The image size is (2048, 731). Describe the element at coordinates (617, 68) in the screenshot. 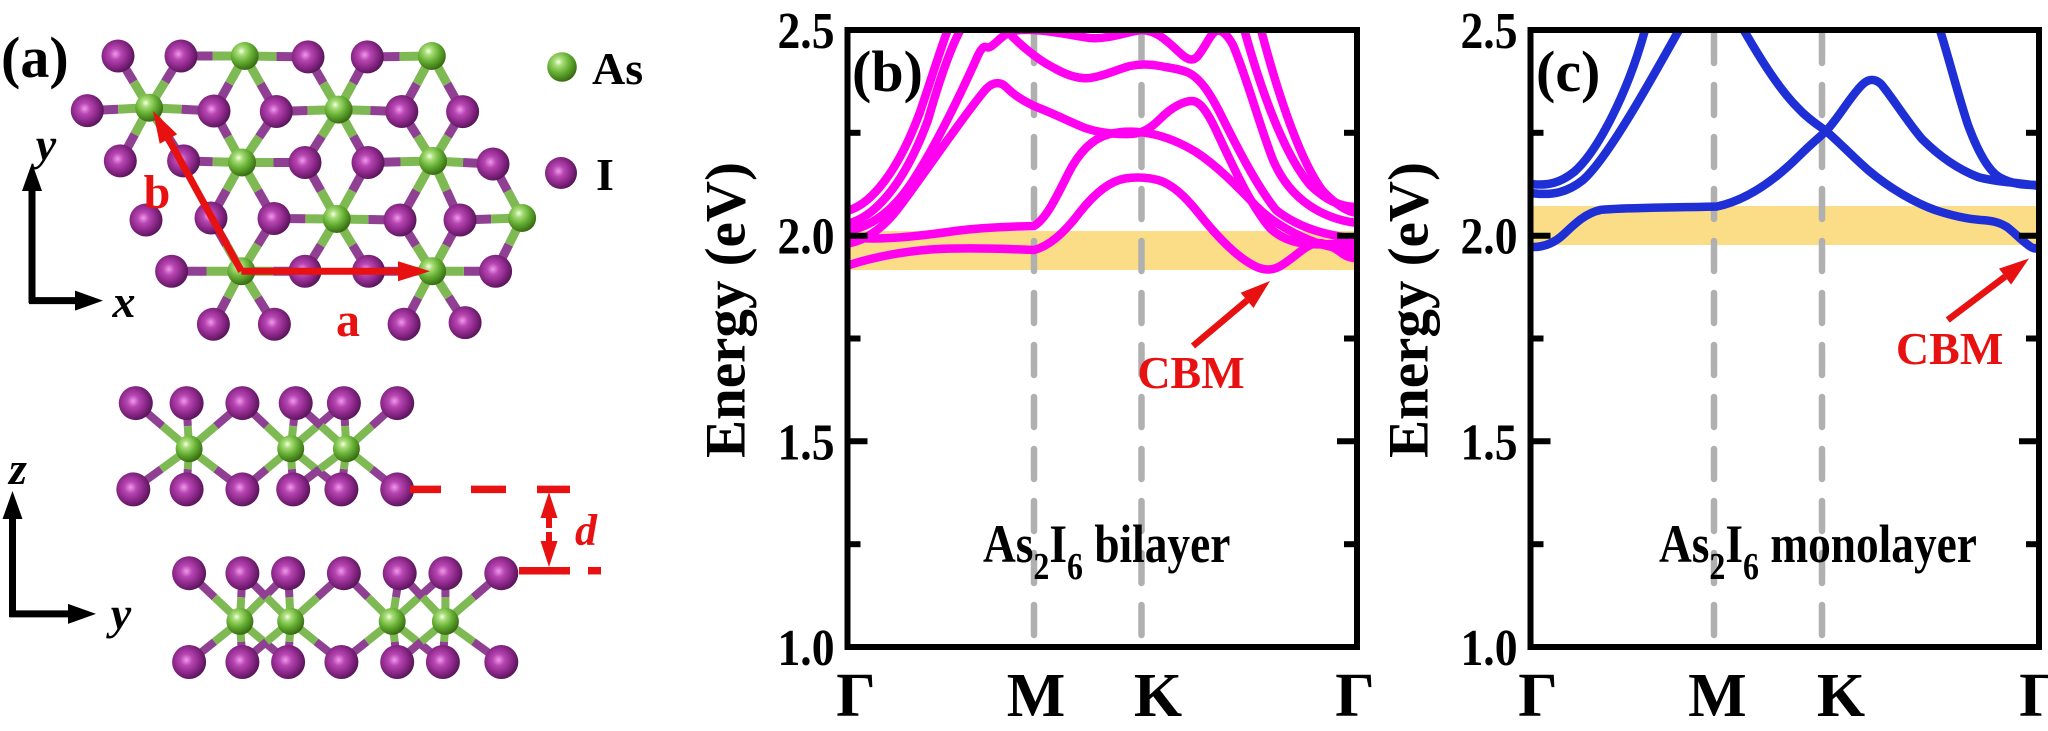

I see `svg-text: As` at that location.